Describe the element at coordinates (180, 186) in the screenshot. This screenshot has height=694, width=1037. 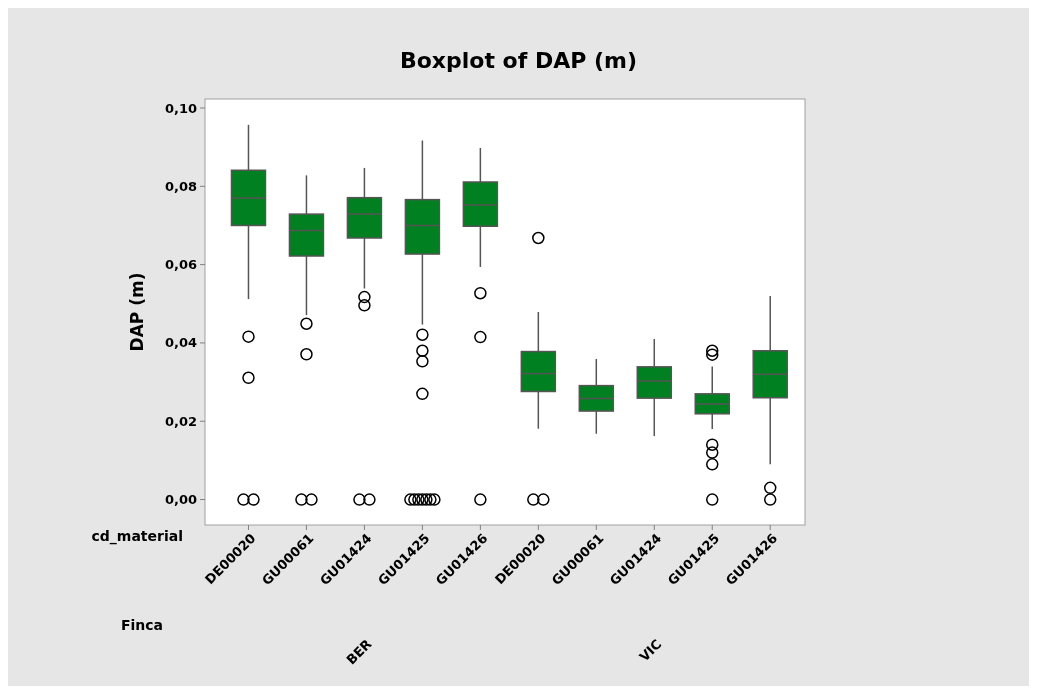
I see `y-tick-label: 0,08` at that location.